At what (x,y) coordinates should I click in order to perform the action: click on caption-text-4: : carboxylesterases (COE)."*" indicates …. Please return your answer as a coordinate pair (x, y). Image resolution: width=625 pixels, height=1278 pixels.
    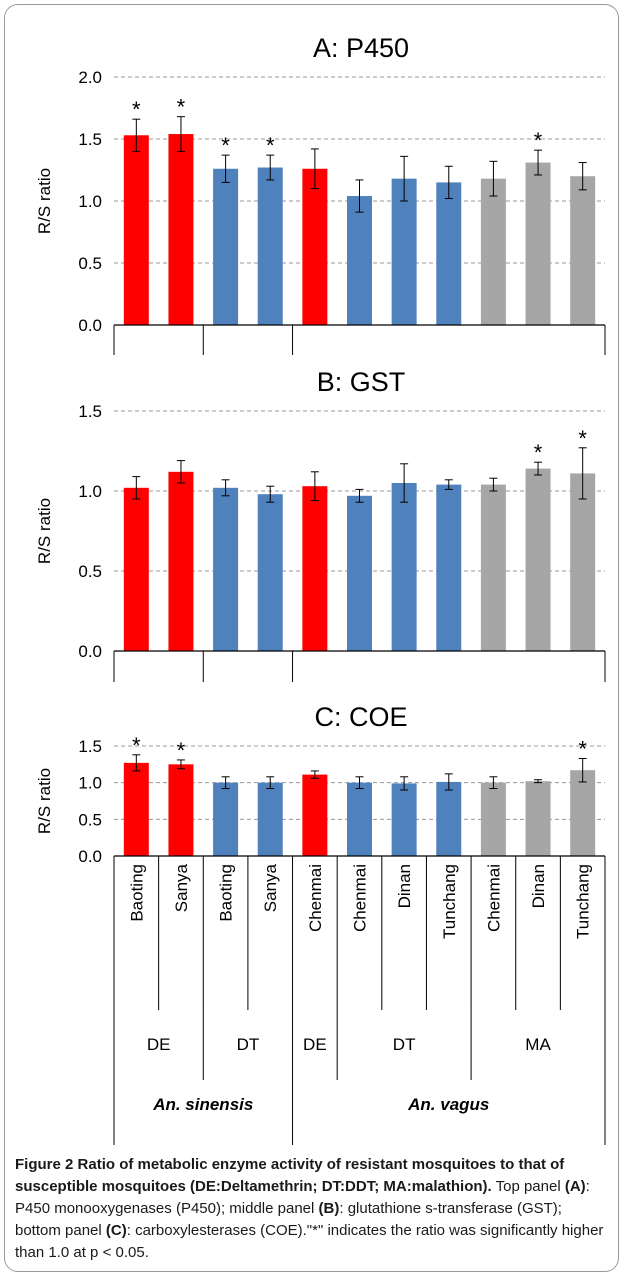
    Looking at the image, I should click on (309, 1241).